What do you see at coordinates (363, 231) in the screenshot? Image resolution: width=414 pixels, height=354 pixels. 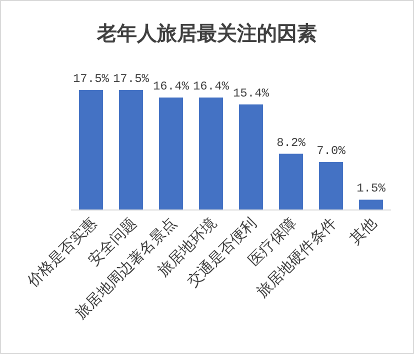 I see `x-tick-label: 其他` at bounding box center [363, 231].